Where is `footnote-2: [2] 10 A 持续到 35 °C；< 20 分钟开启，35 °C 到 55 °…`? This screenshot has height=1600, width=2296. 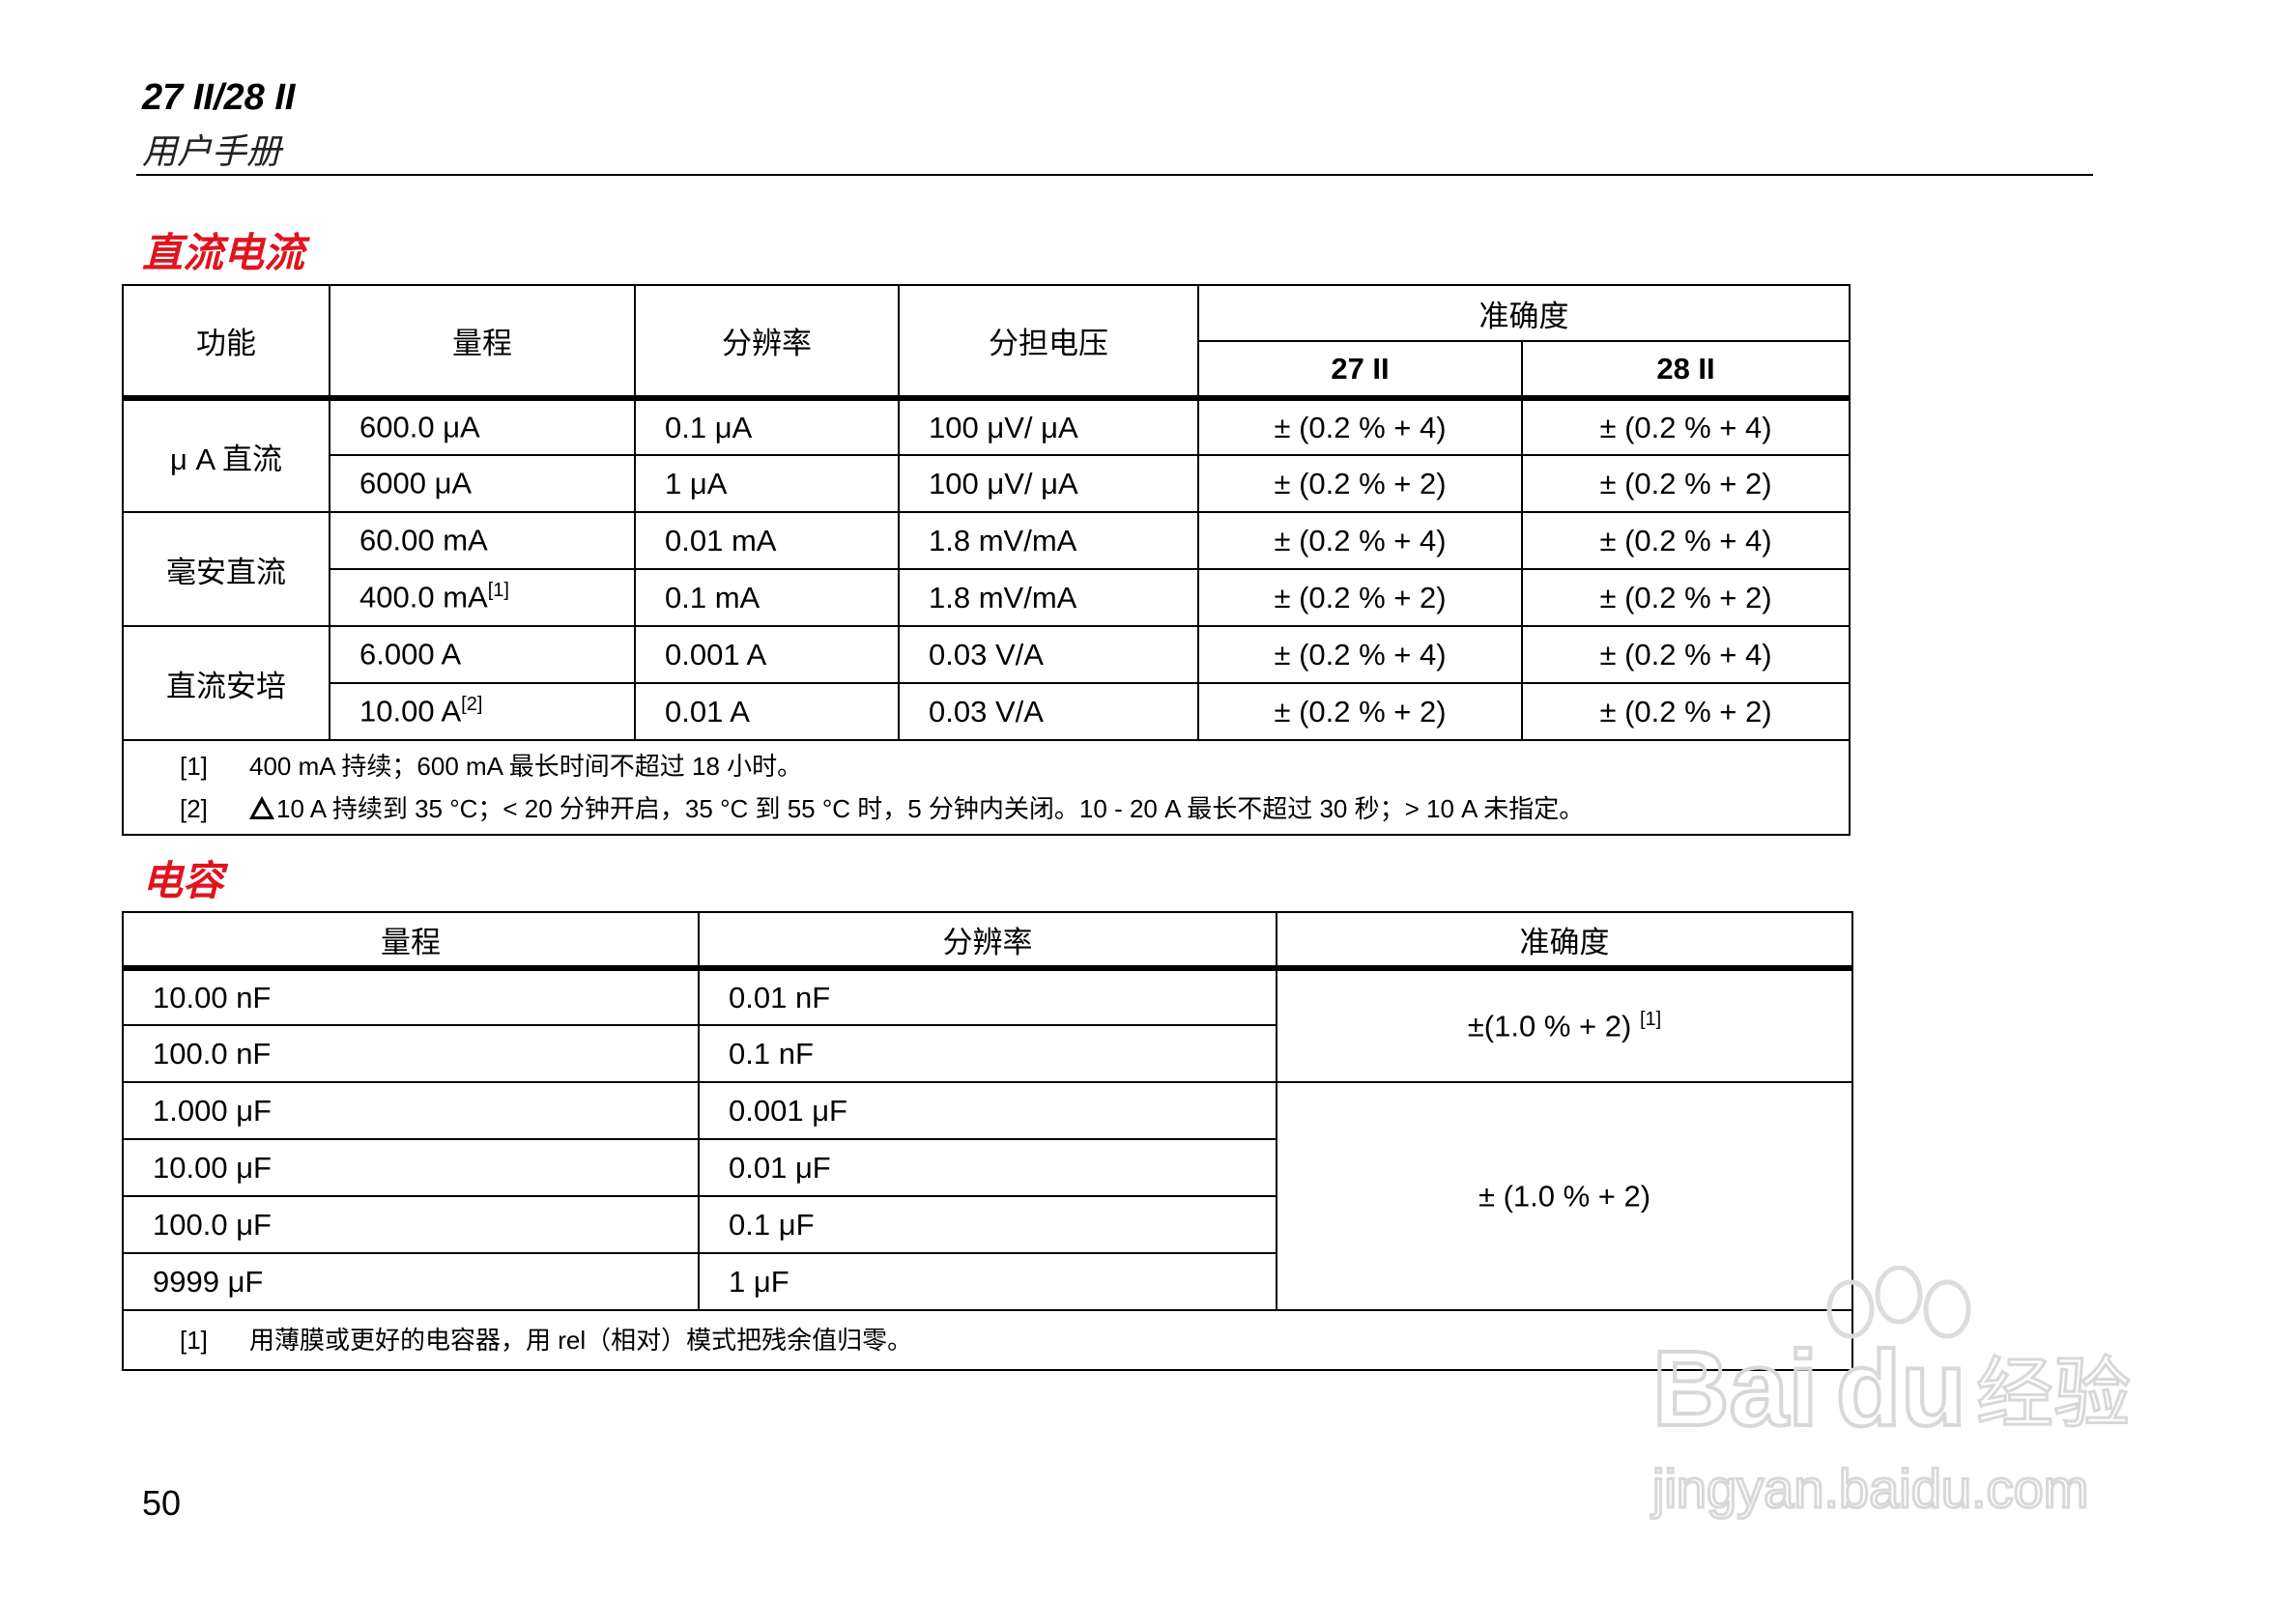
footnote-2: [2] 10 A 持续到 35 °C；< 20 分钟开启，35 °C 到 55 °… is located at coordinates (882, 808).